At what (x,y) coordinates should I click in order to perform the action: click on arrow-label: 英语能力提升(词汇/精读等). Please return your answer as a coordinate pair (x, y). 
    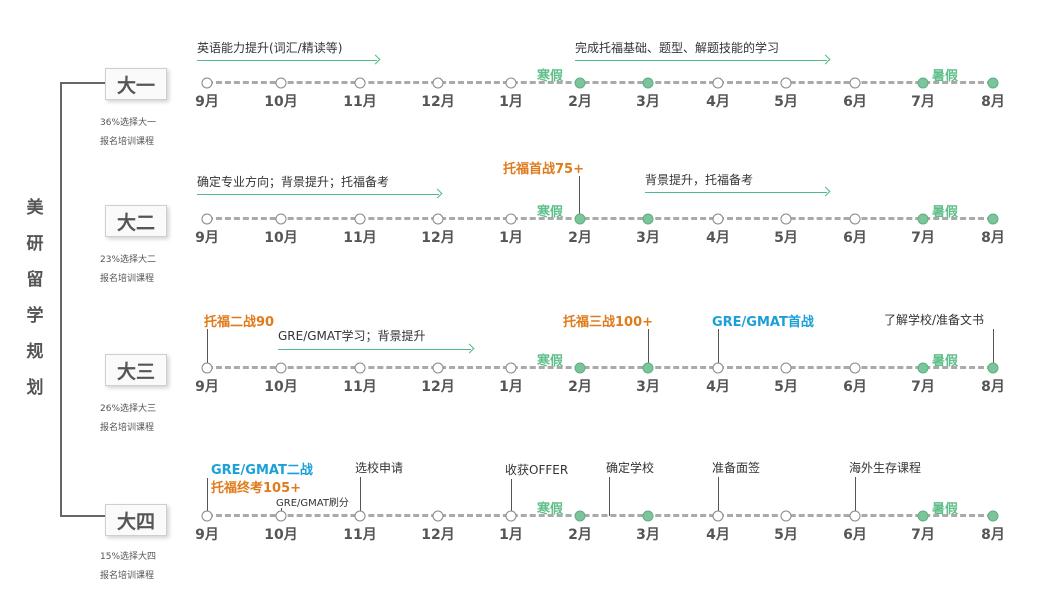
    Looking at the image, I should click on (270, 48).